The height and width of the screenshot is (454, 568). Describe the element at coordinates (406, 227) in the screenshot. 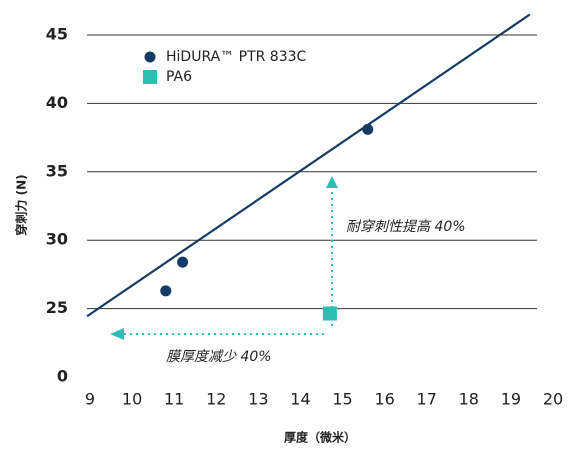

I see `annotation: 耐穿刺性提高 40%` at that location.